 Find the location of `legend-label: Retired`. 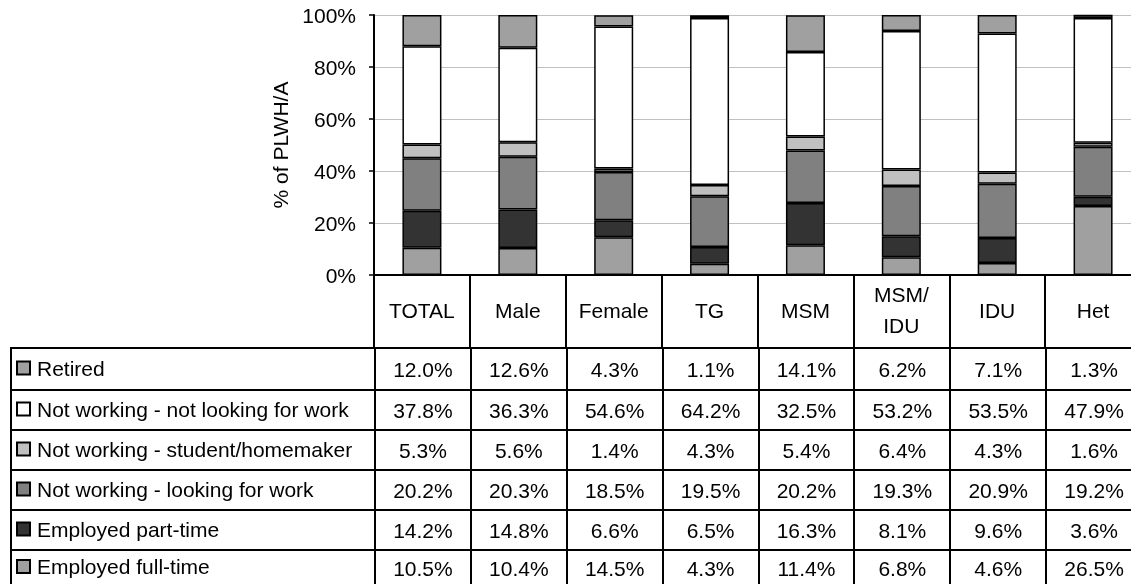

legend-label: Retired is located at coordinates (71, 368).